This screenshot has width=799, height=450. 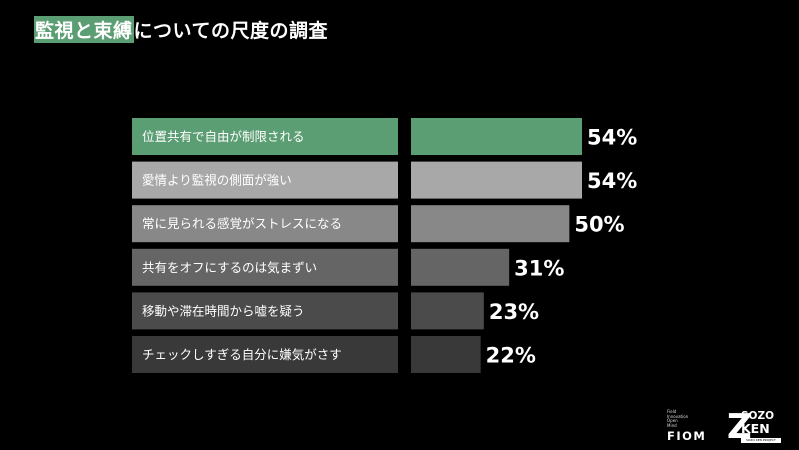 I want to click on fiom-tagline: Field Innovation Open Mind, so click(x=678, y=418).